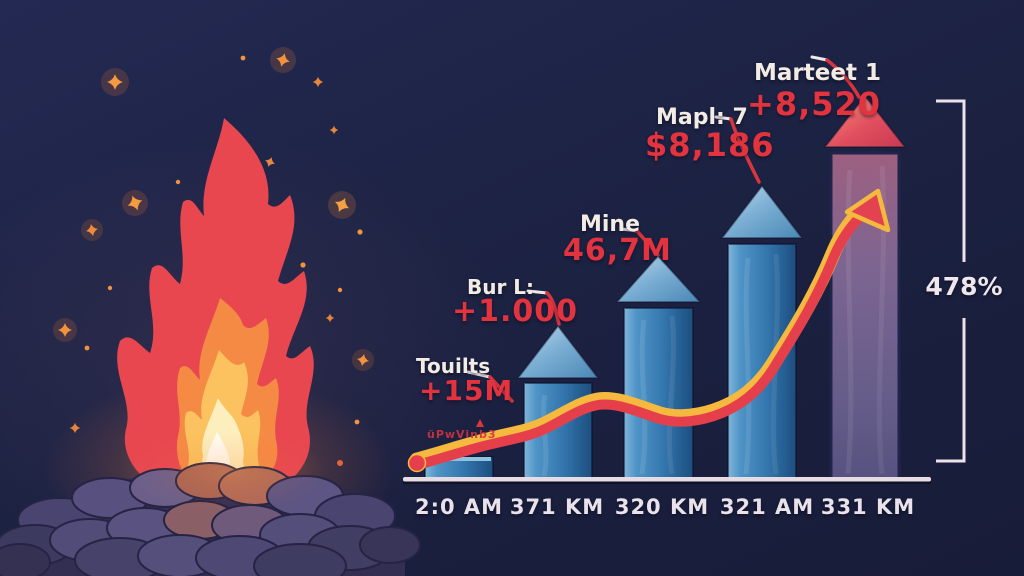 This screenshot has width=1024, height=576. What do you see at coordinates (964, 286) in the screenshot?
I see `growth-percent-label: 478%` at bounding box center [964, 286].